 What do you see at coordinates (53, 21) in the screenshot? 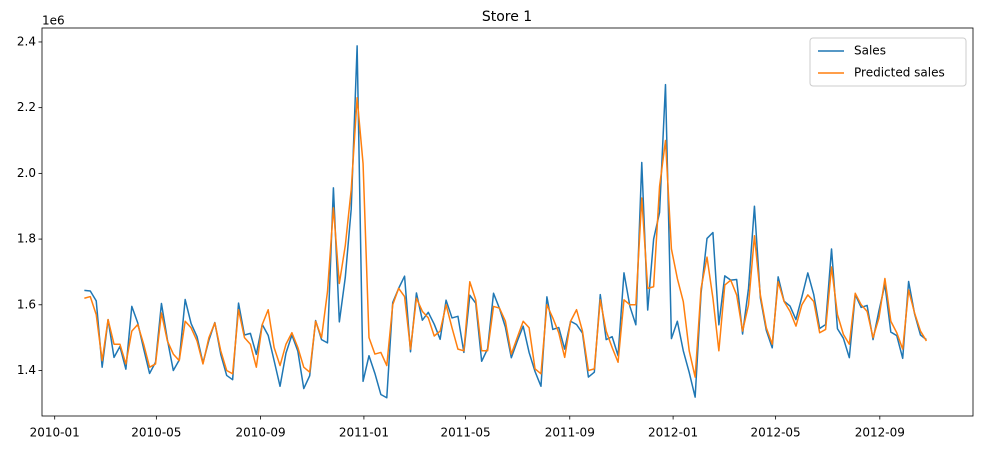
I see `y-offset-label: 1e6` at bounding box center [53, 21].